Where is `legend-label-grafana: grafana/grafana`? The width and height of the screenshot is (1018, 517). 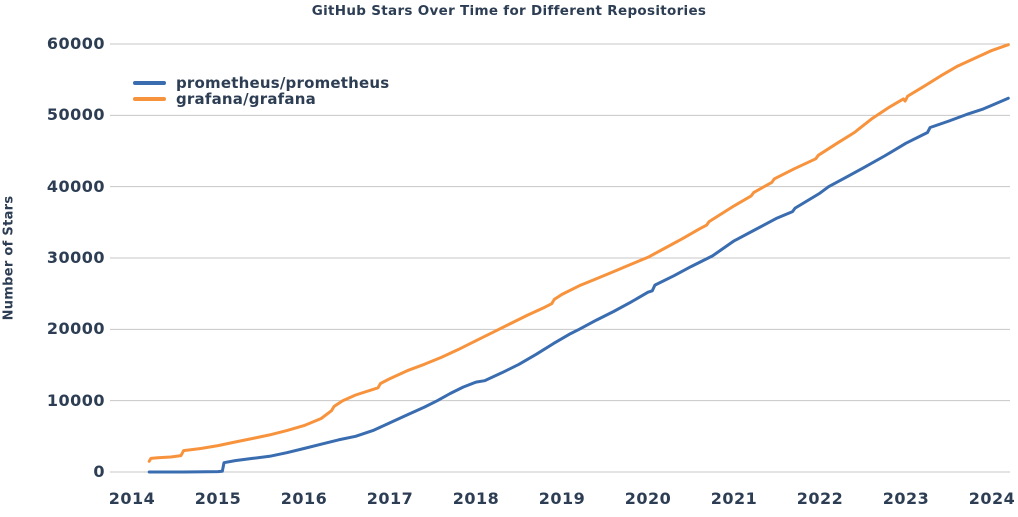 legend-label-grafana: grafana/grafana is located at coordinates (246, 99).